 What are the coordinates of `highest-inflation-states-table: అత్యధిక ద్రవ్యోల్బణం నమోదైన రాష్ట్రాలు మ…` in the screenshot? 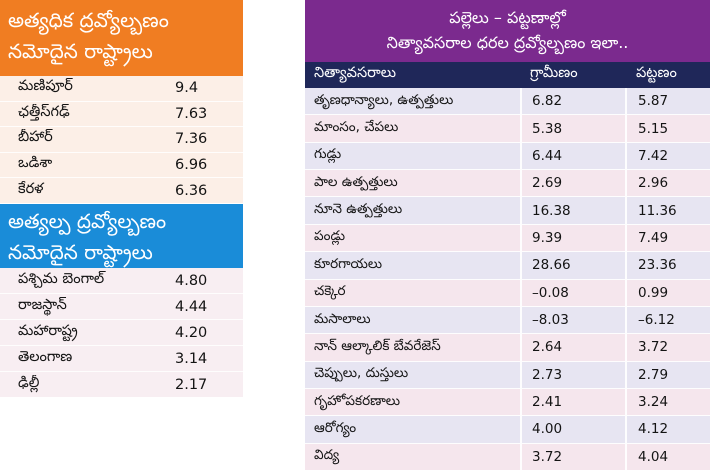 It's located at (121, 101).